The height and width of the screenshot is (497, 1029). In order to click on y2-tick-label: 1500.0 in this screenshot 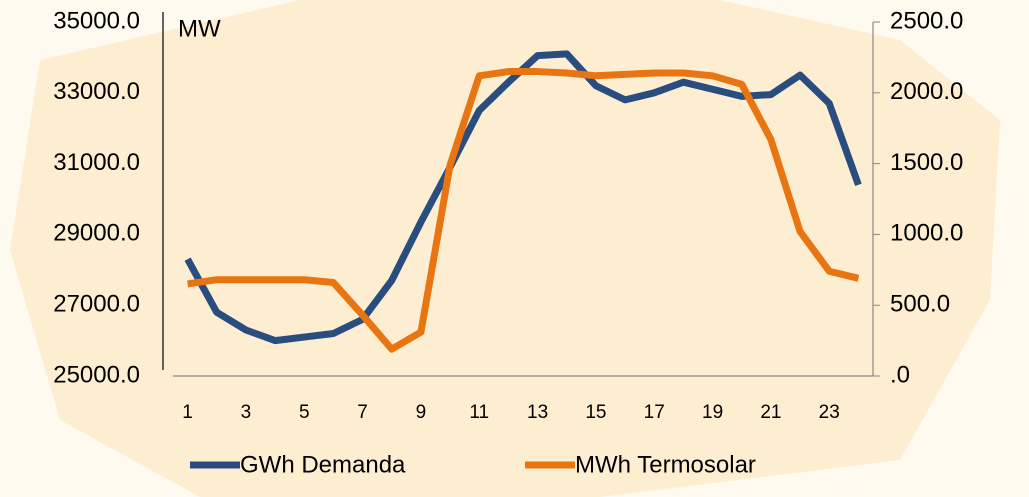, I will do `click(926, 162)`.